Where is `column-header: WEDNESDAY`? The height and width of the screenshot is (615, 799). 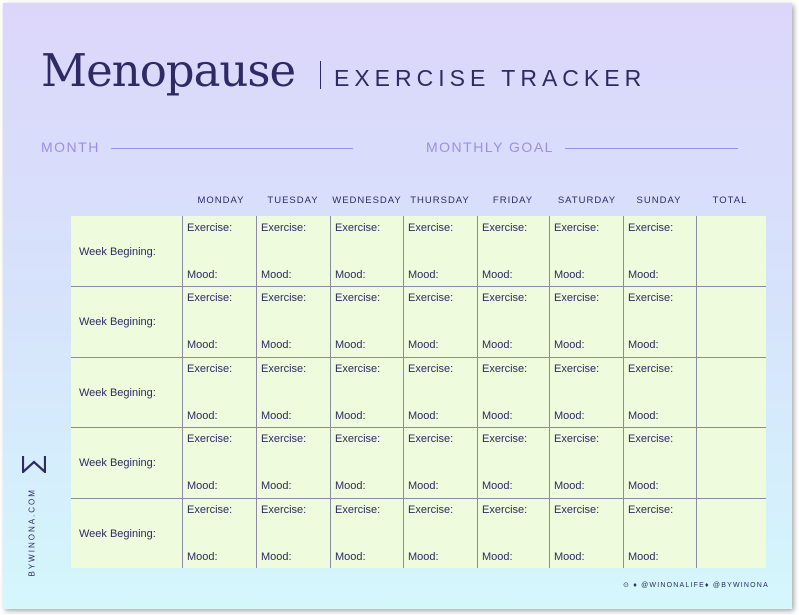 column-header: WEDNESDAY is located at coordinates (367, 200).